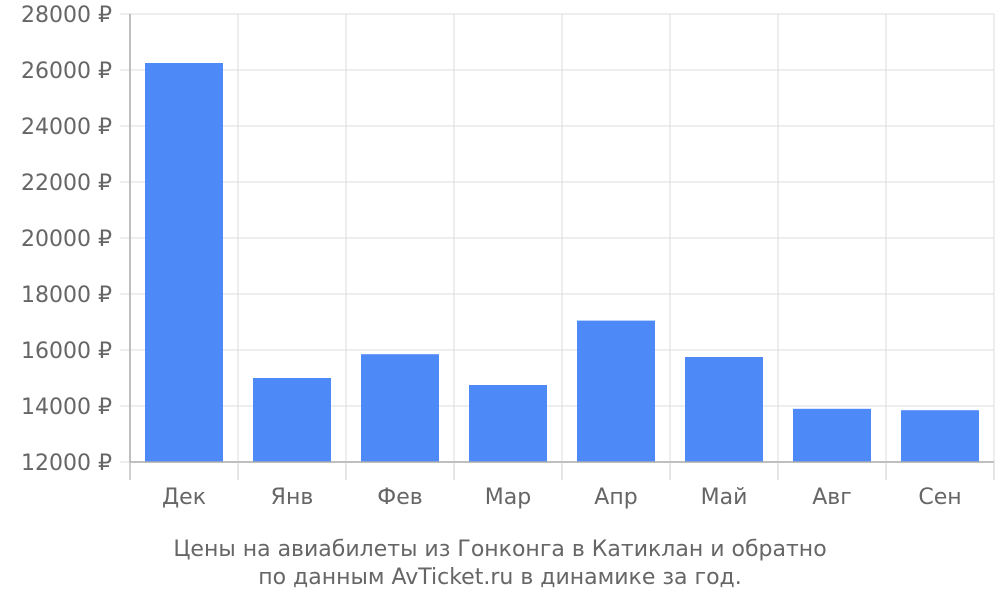 The image size is (1000, 600). Describe the element at coordinates (399, 497) in the screenshot. I see `x-tick-label: Фев` at that location.